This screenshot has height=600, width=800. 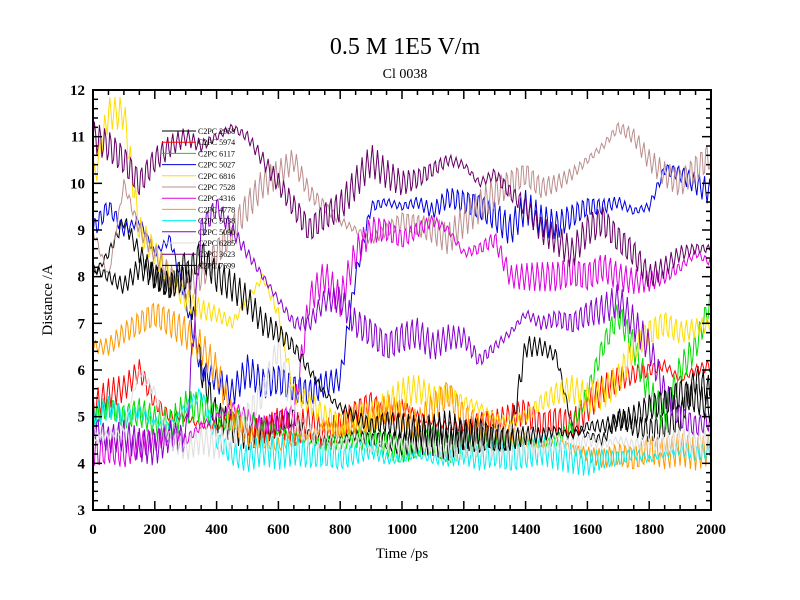 What do you see at coordinates (340, 530) in the screenshot?
I see `x-tick-label: 800` at bounding box center [340, 530].